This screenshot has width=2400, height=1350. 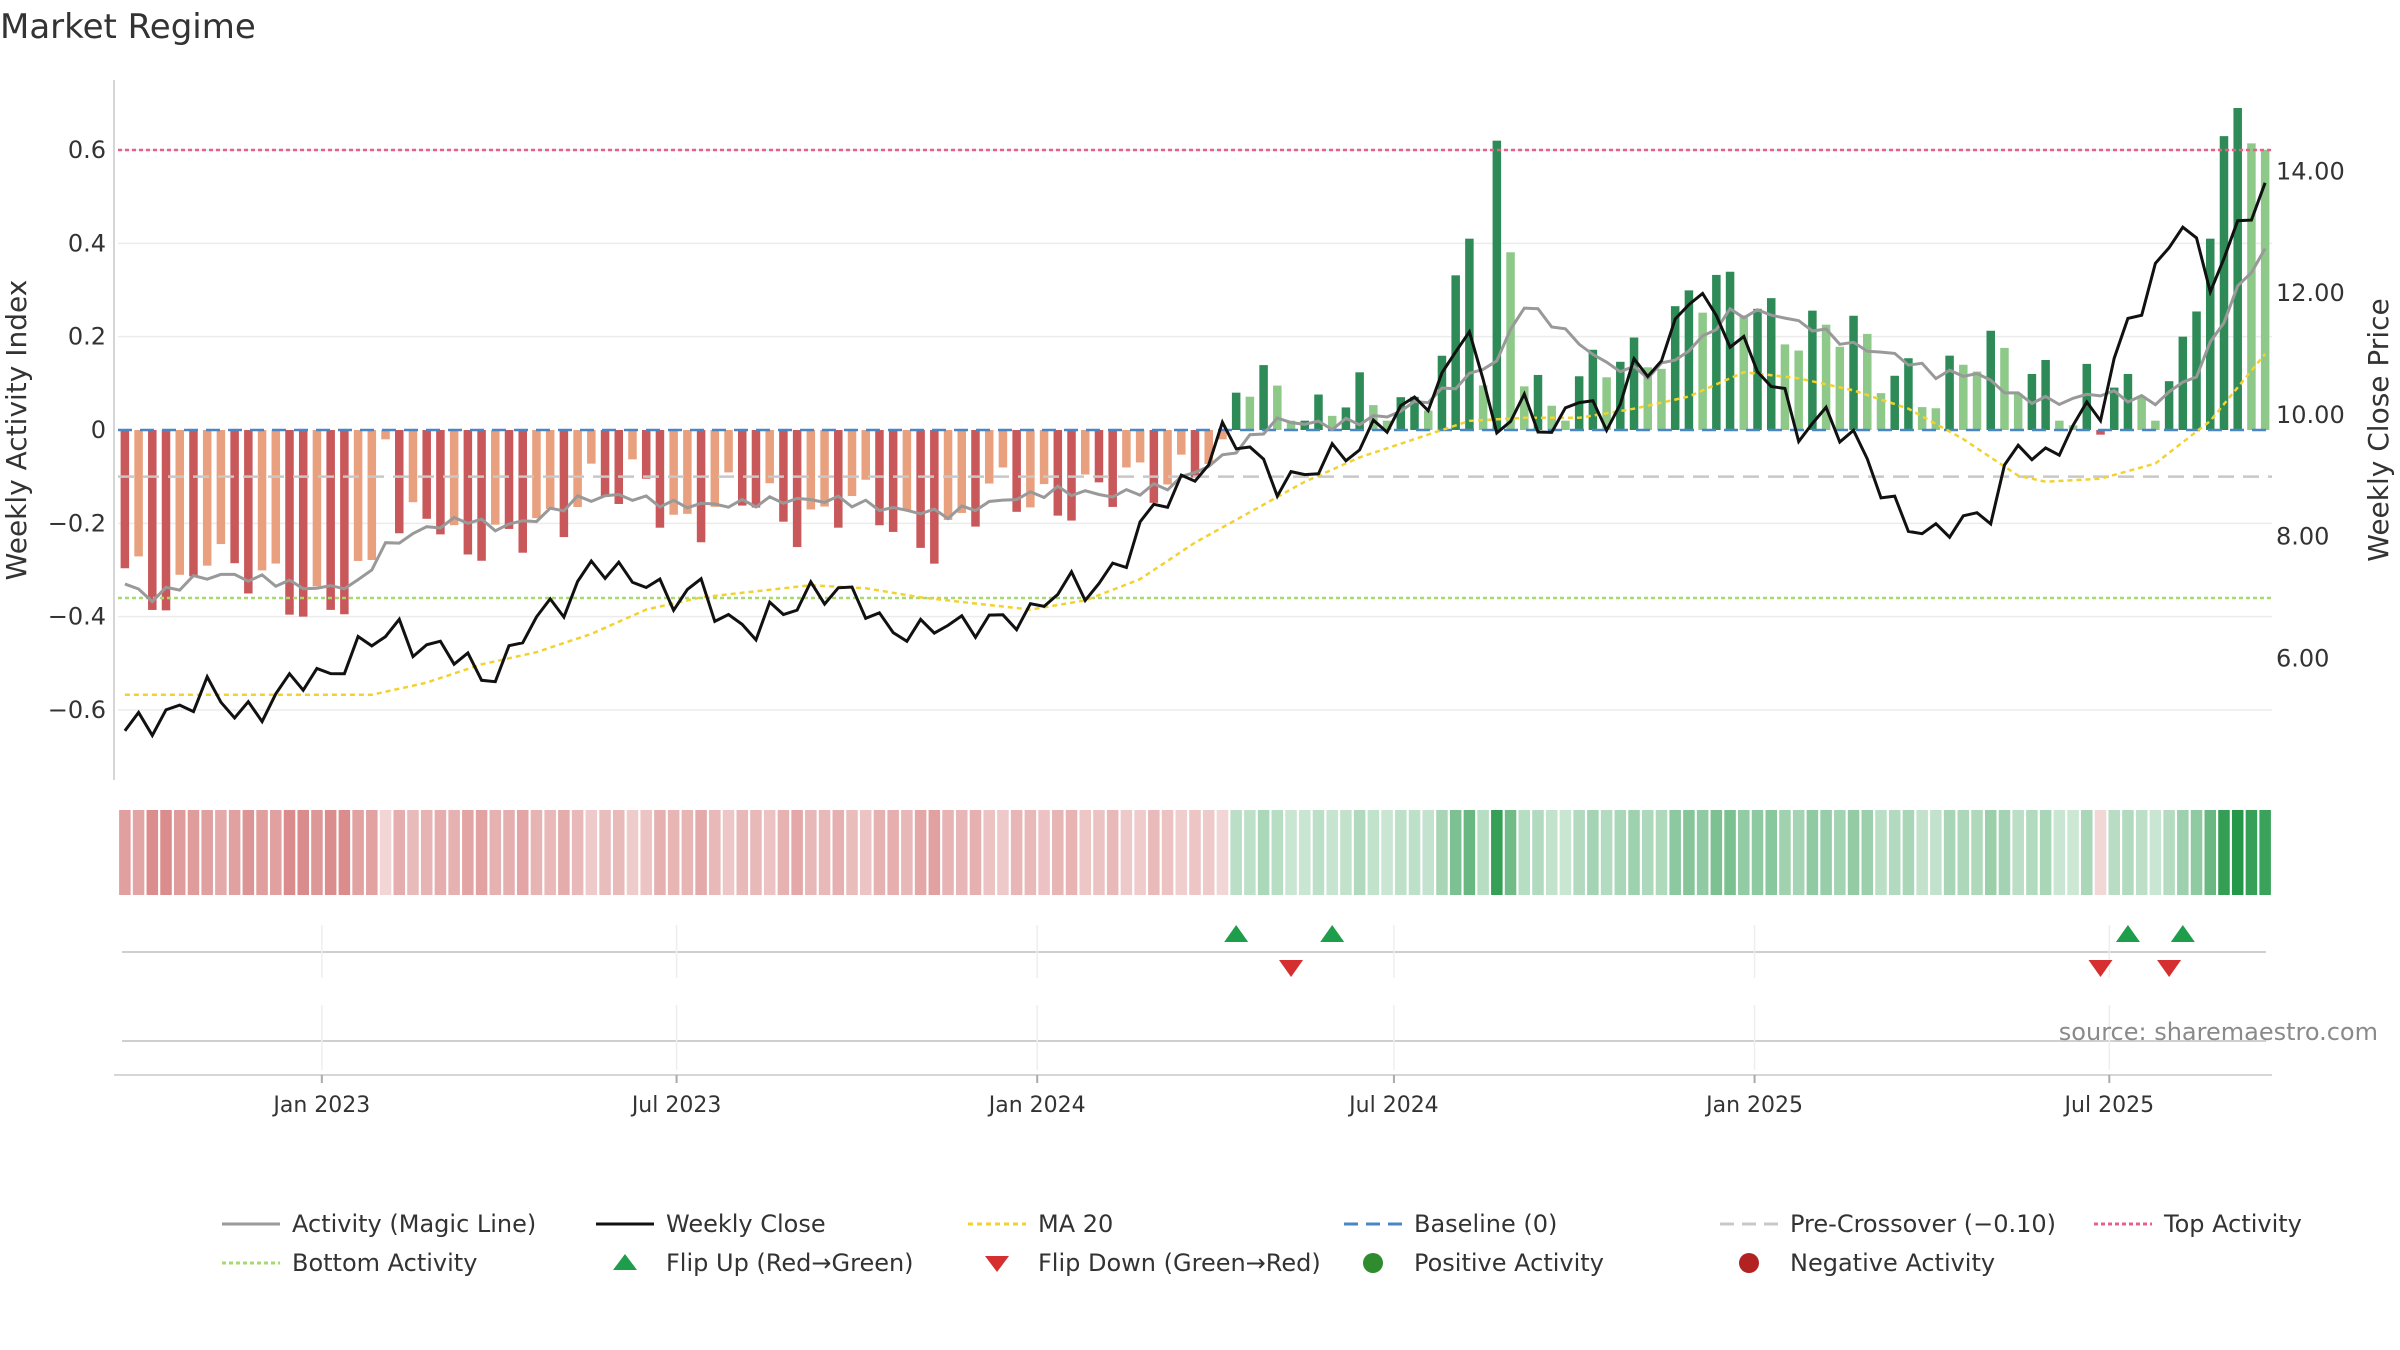 What do you see at coordinates (2100, 968) in the screenshot?
I see `flip-down-marker` at bounding box center [2100, 968].